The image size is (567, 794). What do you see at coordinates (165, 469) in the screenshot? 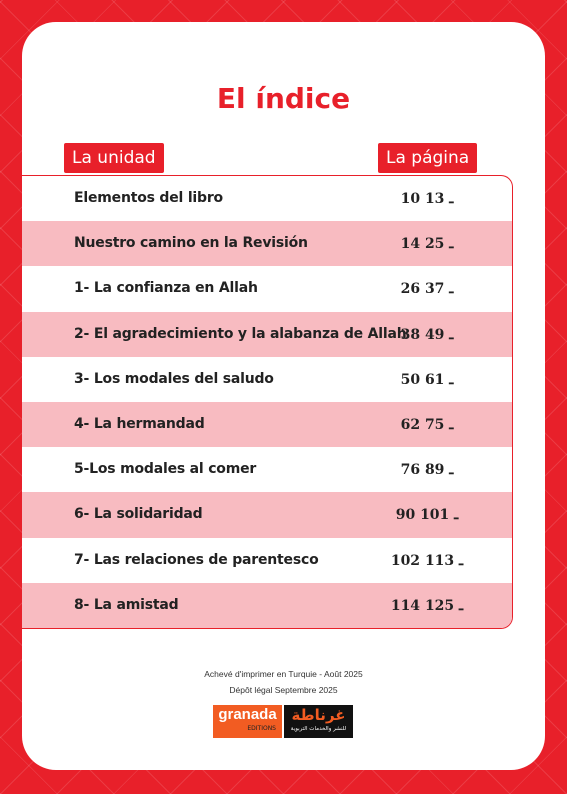
I see `unit-name: 5-Los modales al comer` at bounding box center [165, 469].